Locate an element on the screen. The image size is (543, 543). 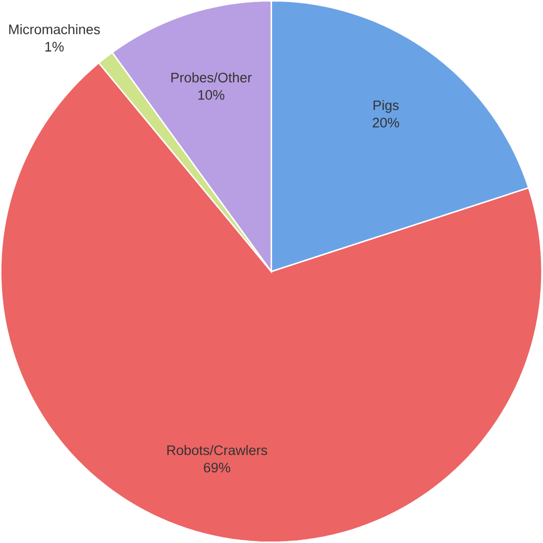
data-label: 69% is located at coordinates (217, 467).